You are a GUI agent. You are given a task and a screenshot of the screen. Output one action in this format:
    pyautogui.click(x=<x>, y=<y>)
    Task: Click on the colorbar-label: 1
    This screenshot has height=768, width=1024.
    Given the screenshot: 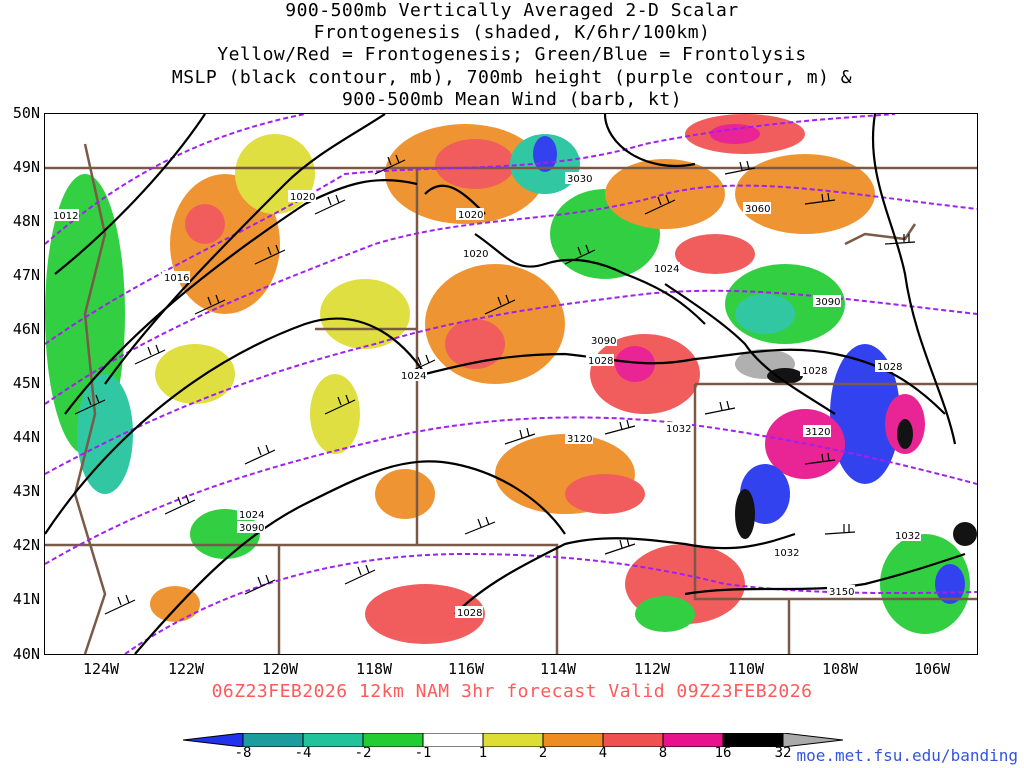 What is the action you would take?
    pyautogui.click(x=483, y=753)
    